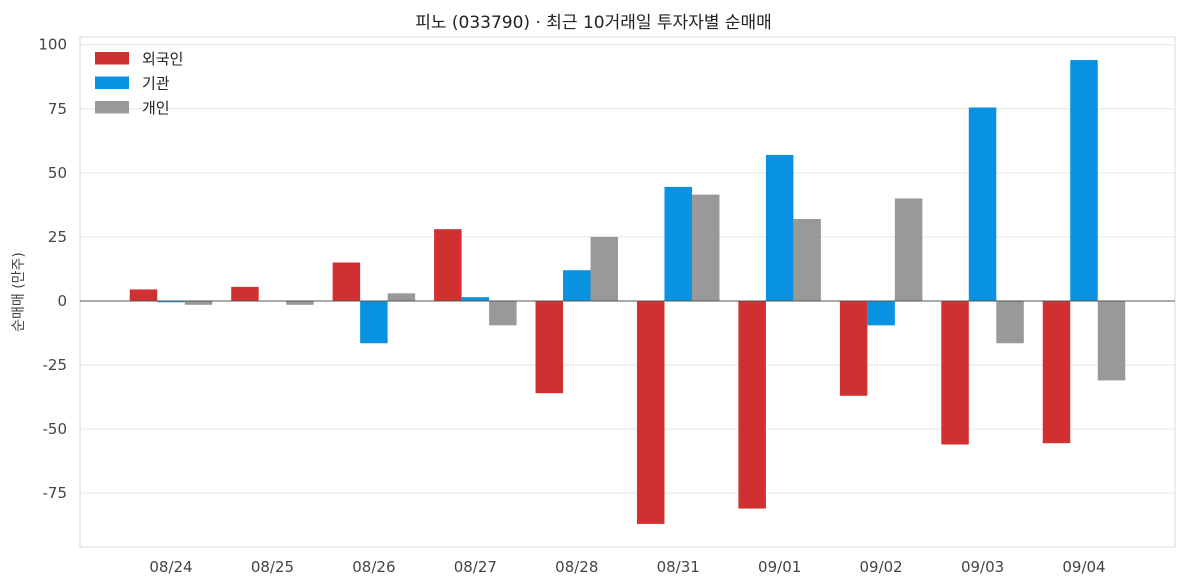 This screenshot has width=1187, height=587. What do you see at coordinates (982, 567) in the screenshot?
I see `x-tick-label: 09/03` at bounding box center [982, 567].